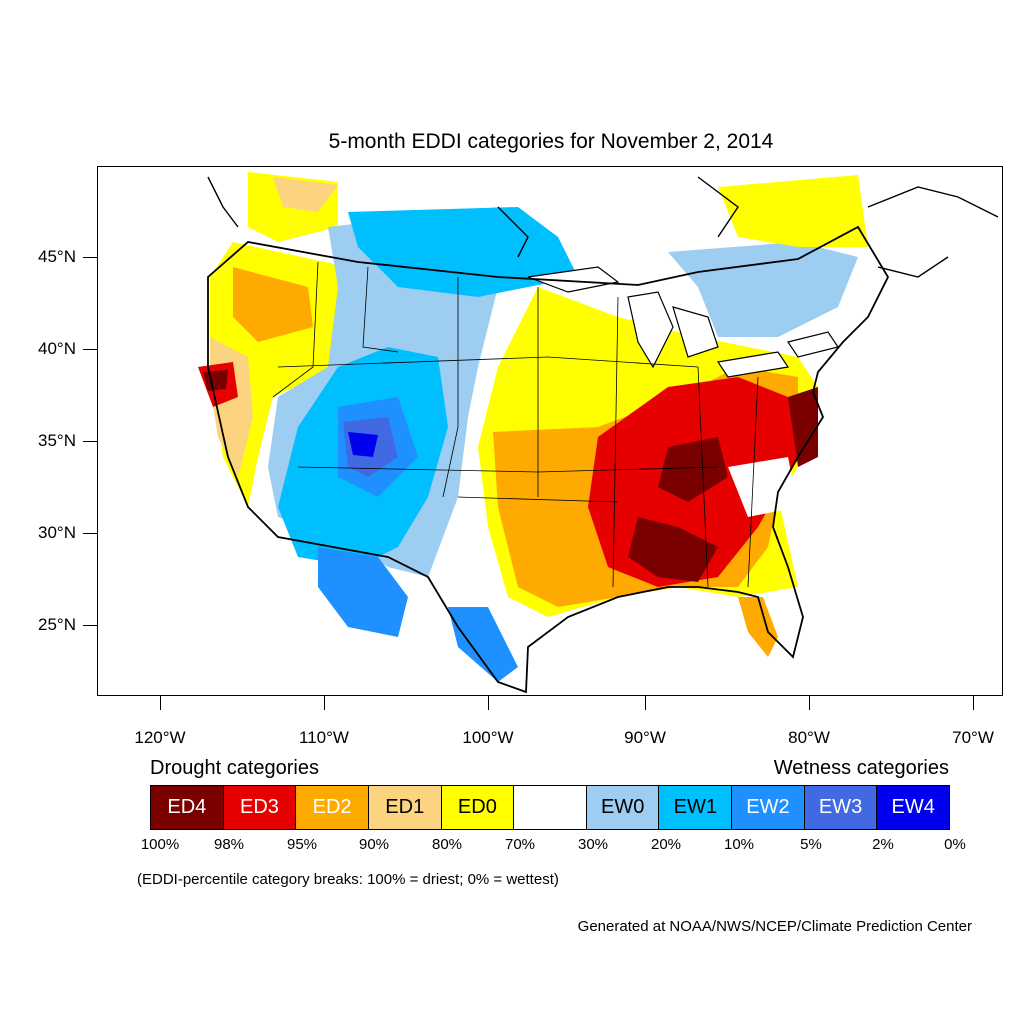 This screenshot has width=1024, height=1024. What do you see at coordinates (57, 624) in the screenshot?
I see `lat-label-25: 25°N` at bounding box center [57, 624].